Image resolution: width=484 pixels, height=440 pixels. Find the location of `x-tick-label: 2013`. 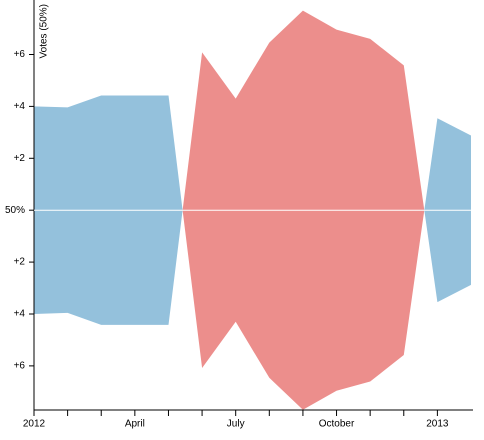

x-tick-label: 2013 is located at coordinates (437, 424).